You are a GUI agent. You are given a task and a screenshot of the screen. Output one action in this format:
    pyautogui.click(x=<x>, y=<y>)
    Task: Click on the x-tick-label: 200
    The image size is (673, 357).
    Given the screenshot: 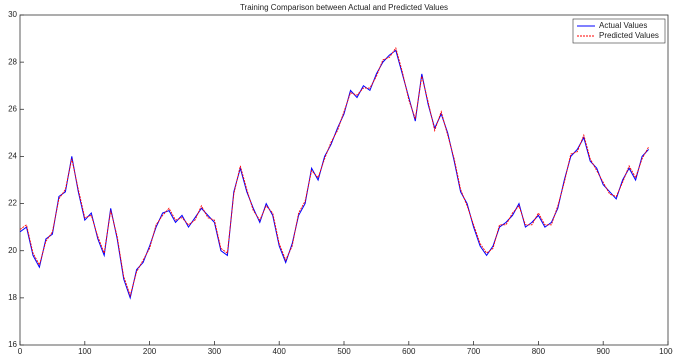 What is the action you would take?
    pyautogui.click(x=150, y=351)
    